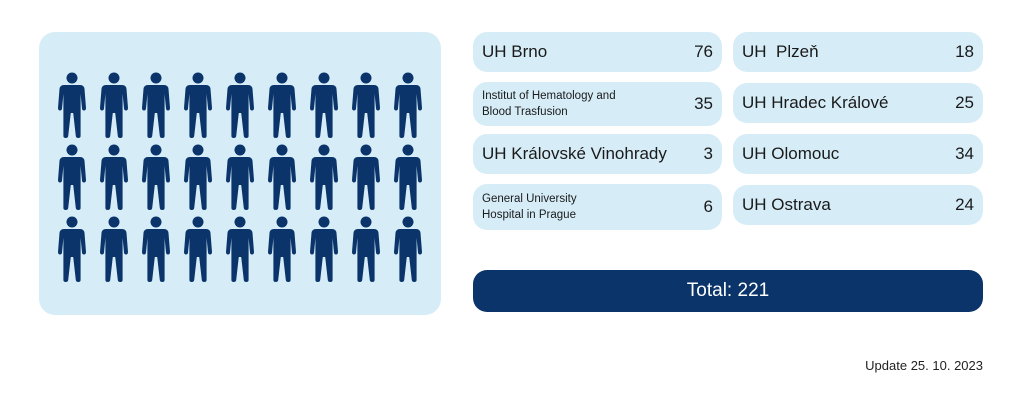 The height and width of the screenshot is (415, 1024). Describe the element at coordinates (791, 153) in the screenshot. I see `hospital-label: UH Olomouc` at that location.